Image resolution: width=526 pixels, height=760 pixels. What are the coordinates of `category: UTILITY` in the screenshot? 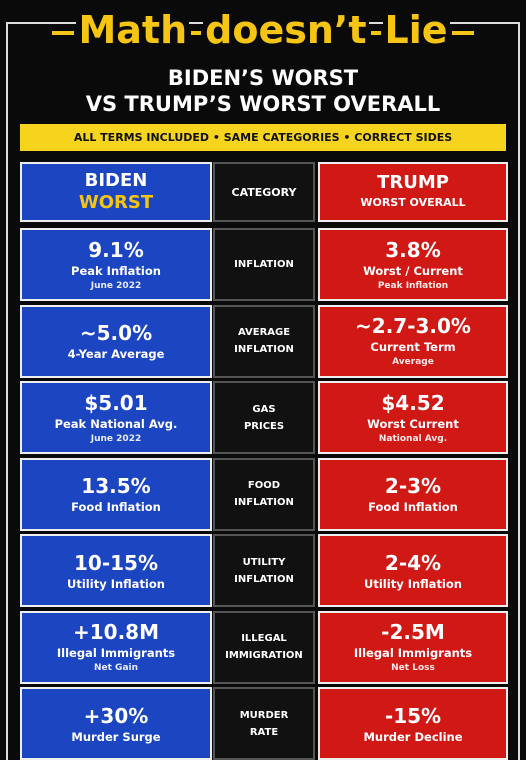 It's located at (264, 562).